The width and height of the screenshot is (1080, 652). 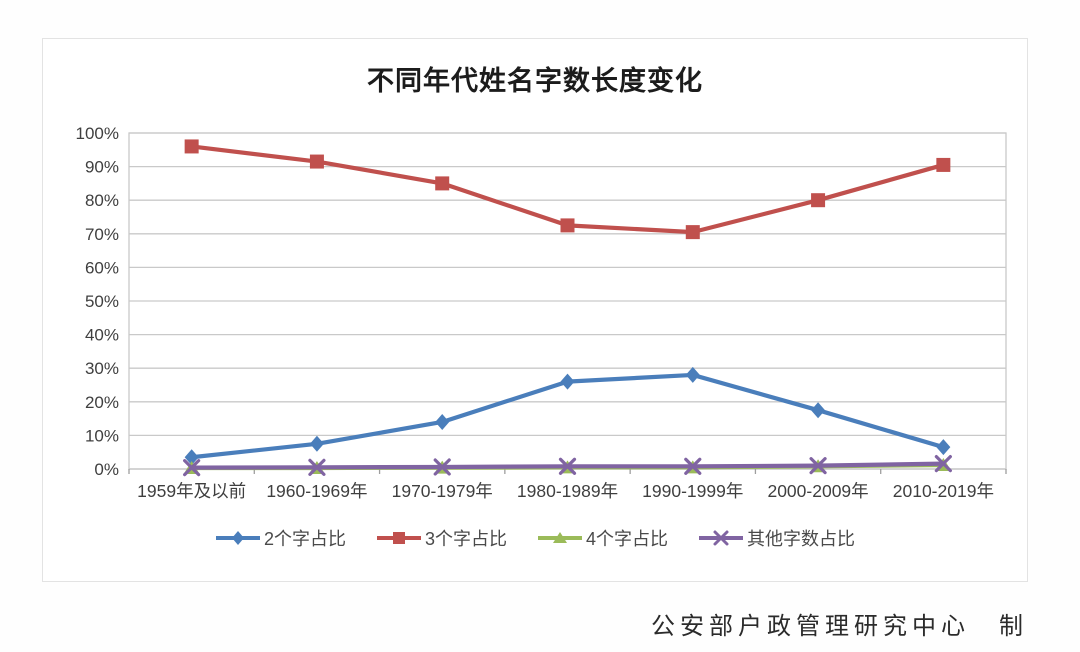 What do you see at coordinates (692, 491) in the screenshot?
I see `x-tick-label: 1990-1999年` at bounding box center [692, 491].